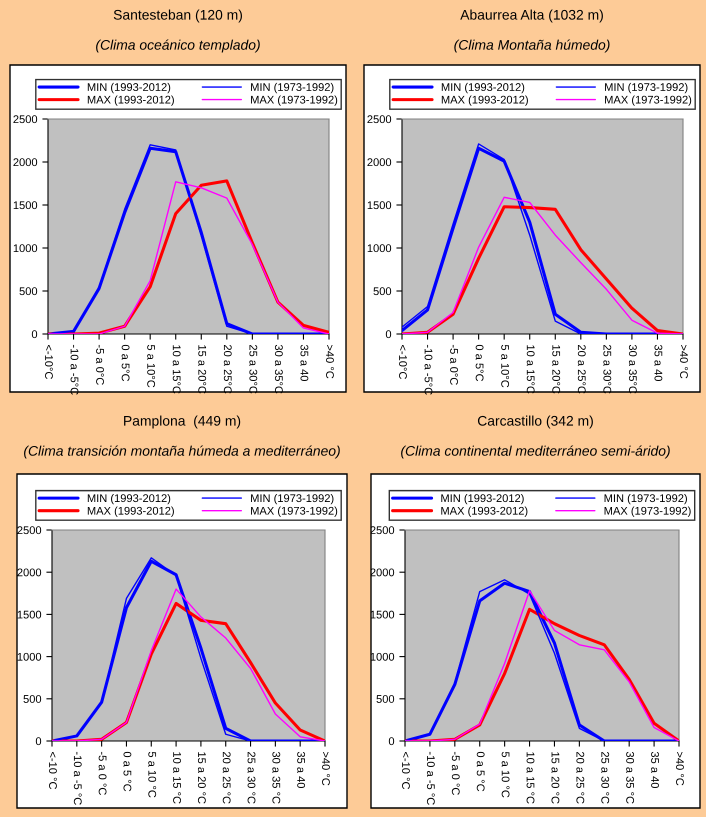  What do you see at coordinates (535, 452) in the screenshot?
I see `chart-subtitle: (Clima continental mediterráneo semi-árido)` at bounding box center [535, 452].